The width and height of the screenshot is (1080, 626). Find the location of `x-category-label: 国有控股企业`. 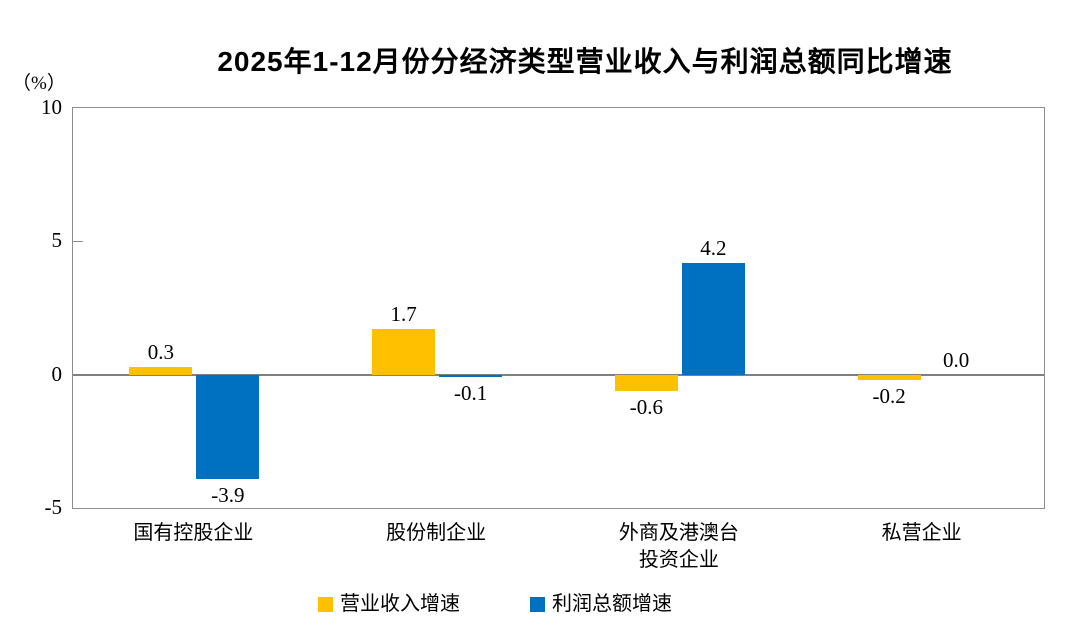

x-category-label: 国有控股企业 is located at coordinates (193, 547).